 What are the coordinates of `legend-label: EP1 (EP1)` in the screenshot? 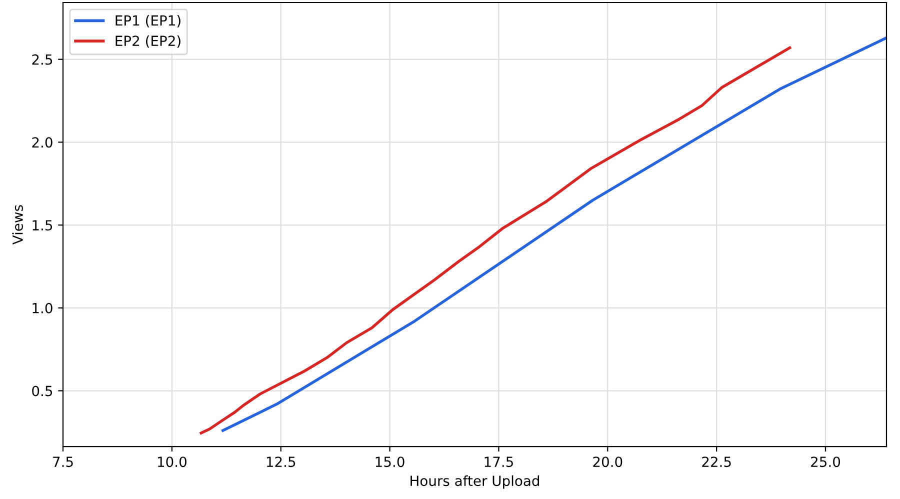 It's located at (148, 21).